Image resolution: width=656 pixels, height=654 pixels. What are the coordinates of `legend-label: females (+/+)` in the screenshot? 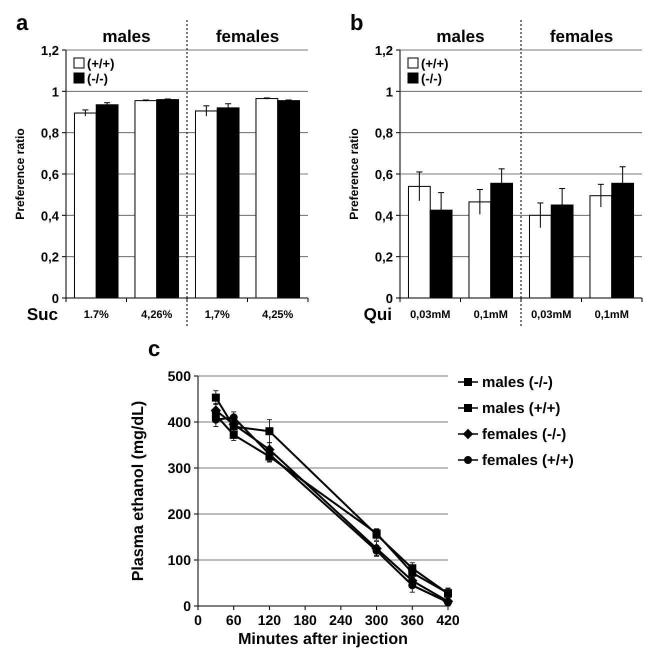 It's located at (528, 460).